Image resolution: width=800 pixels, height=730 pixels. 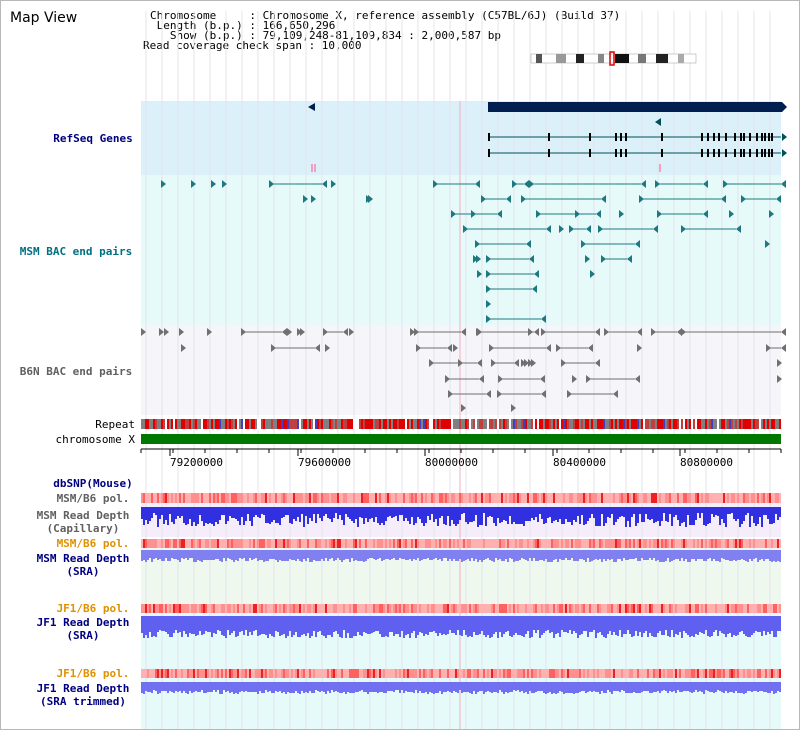 What do you see at coordinates (83, 695) in the screenshot?
I see `jf1-read-depth-trimmed-label: JF1 Read Depth (SRA trimmed)` at bounding box center [83, 695].